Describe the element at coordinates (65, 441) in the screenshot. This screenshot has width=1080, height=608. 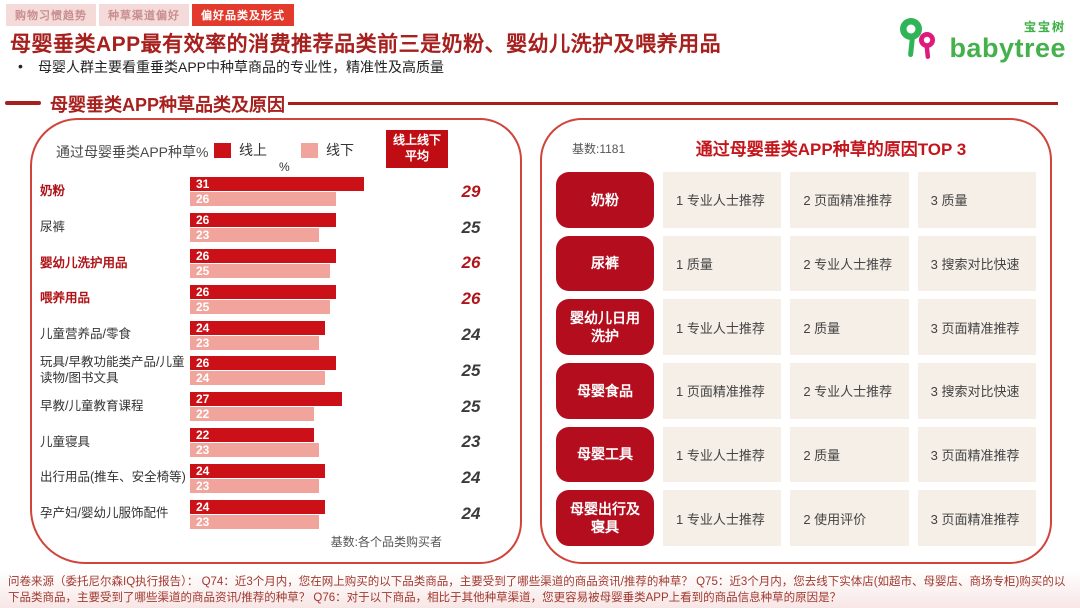
I see `category-label: 儿童寝具` at that location.